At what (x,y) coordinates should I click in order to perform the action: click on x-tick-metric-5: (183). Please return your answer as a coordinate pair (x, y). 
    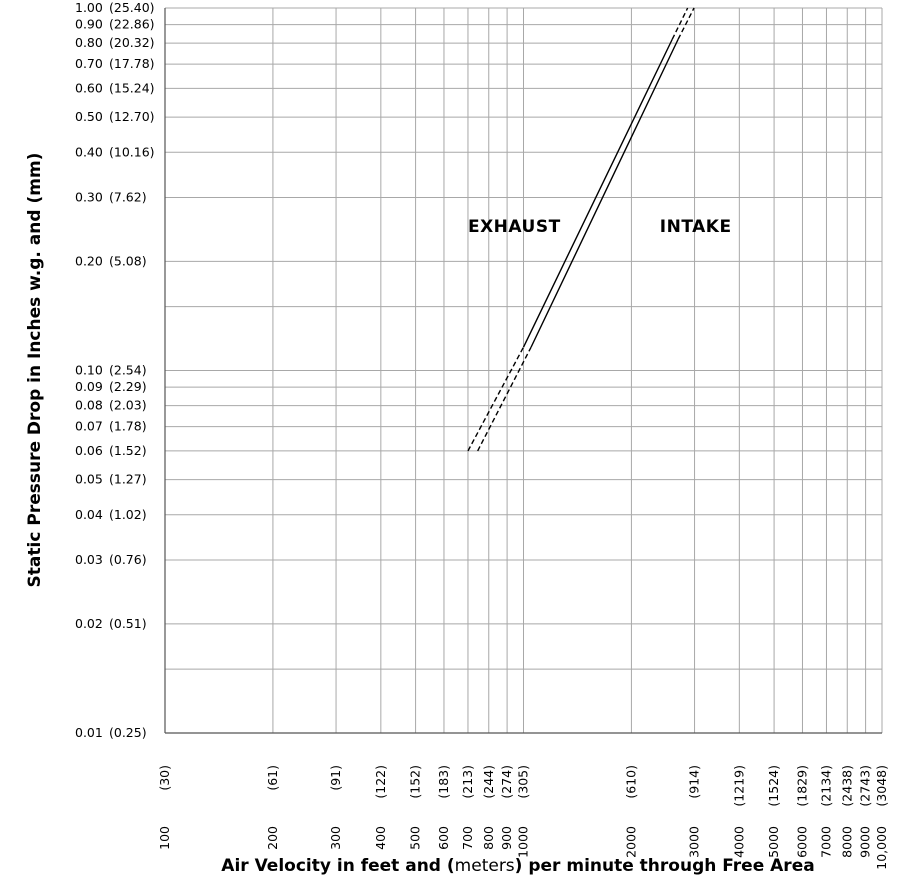
    Looking at the image, I should click on (443, 782).